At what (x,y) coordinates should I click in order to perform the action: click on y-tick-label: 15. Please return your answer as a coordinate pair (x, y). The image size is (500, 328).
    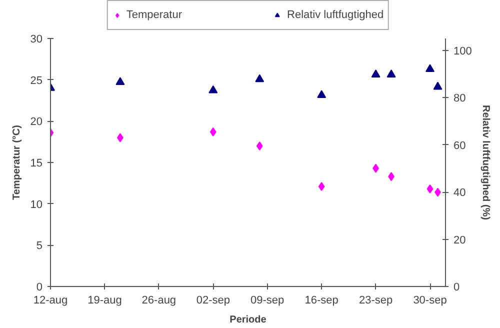
    Looking at the image, I should click on (36, 164).